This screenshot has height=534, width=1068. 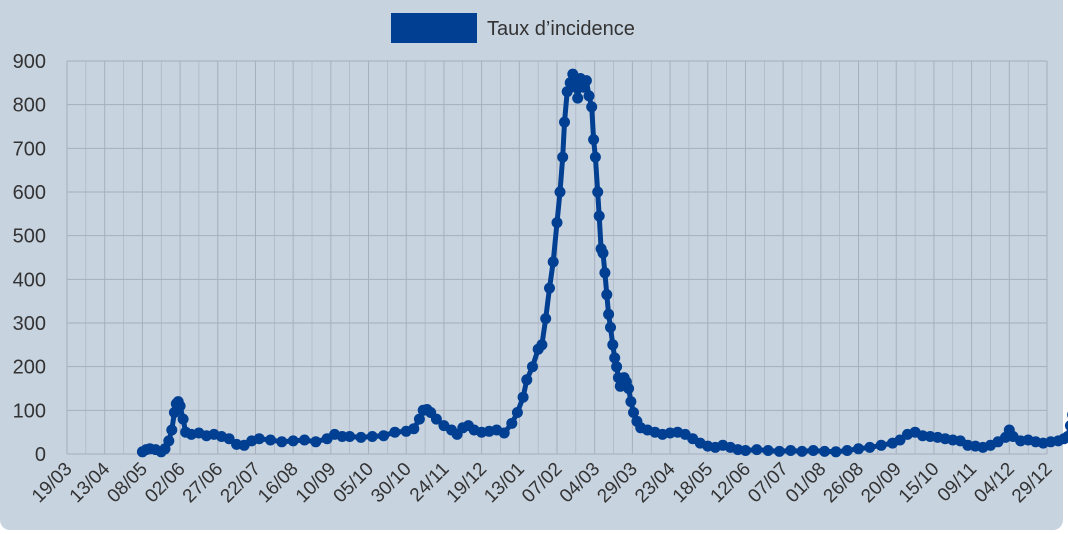 I want to click on x-tick-label: 01/08, so click(x=806, y=483).